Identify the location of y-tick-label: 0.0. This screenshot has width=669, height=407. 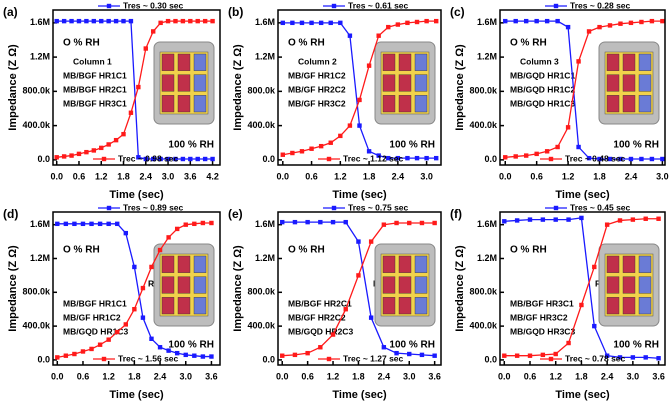
(43, 159).